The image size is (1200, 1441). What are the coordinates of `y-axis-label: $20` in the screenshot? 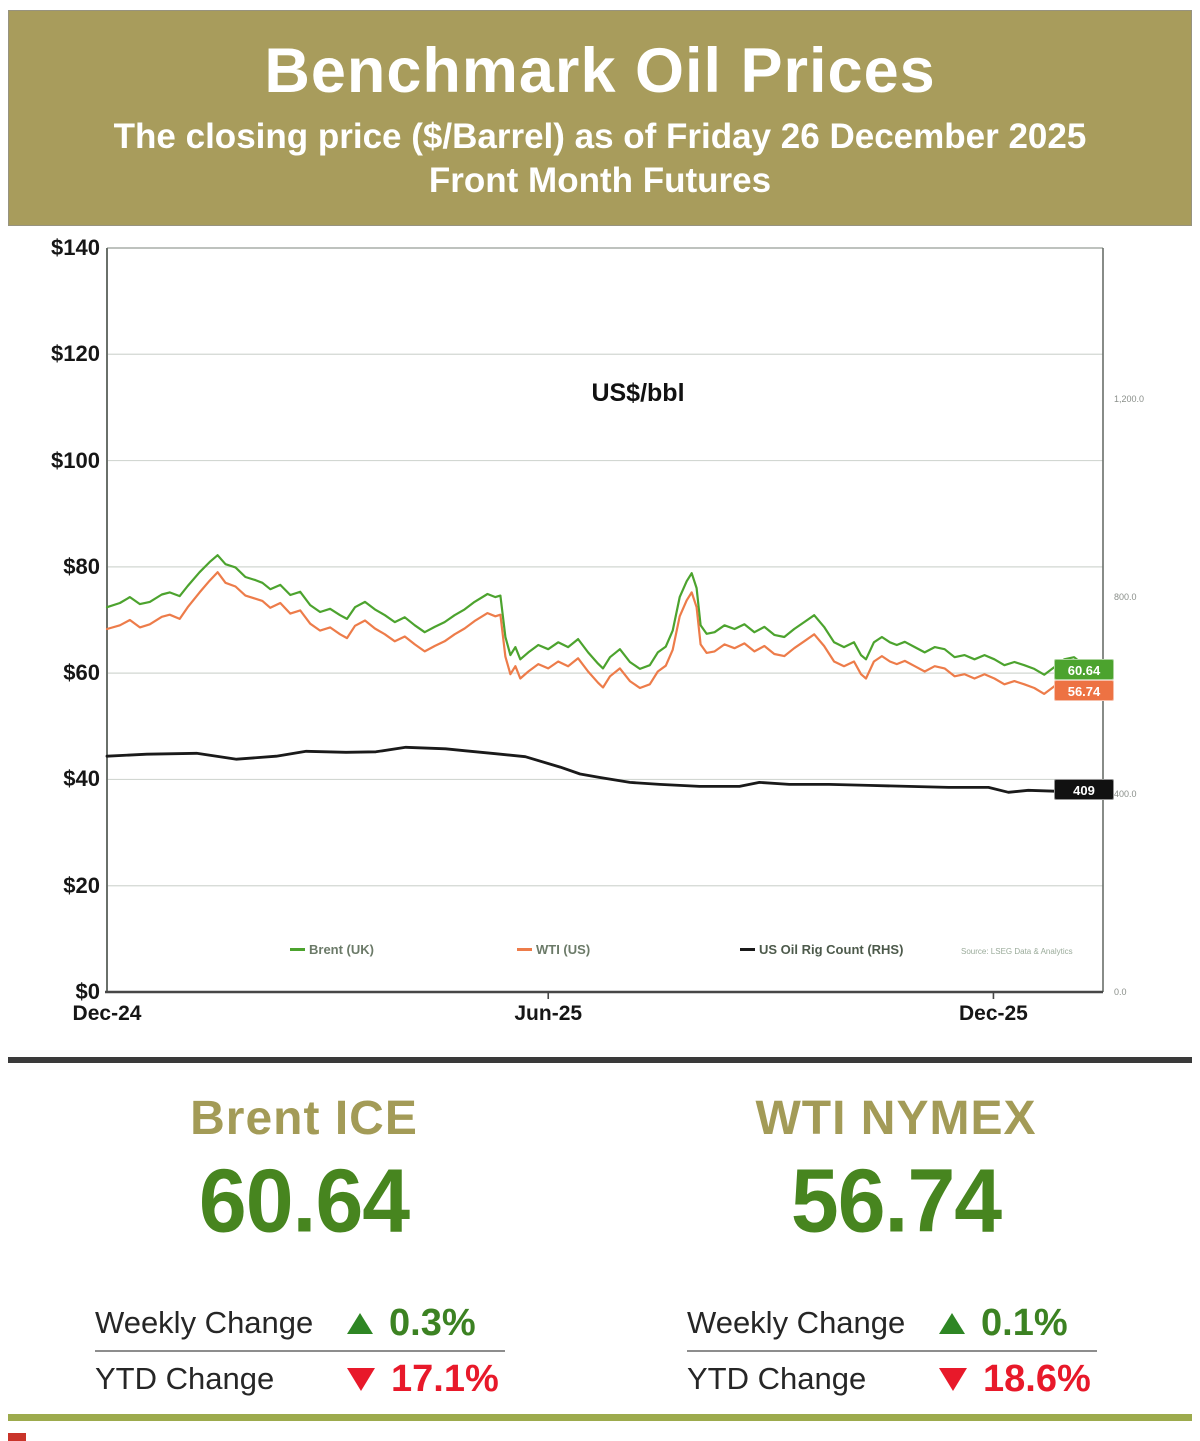 It's located at (81, 885).